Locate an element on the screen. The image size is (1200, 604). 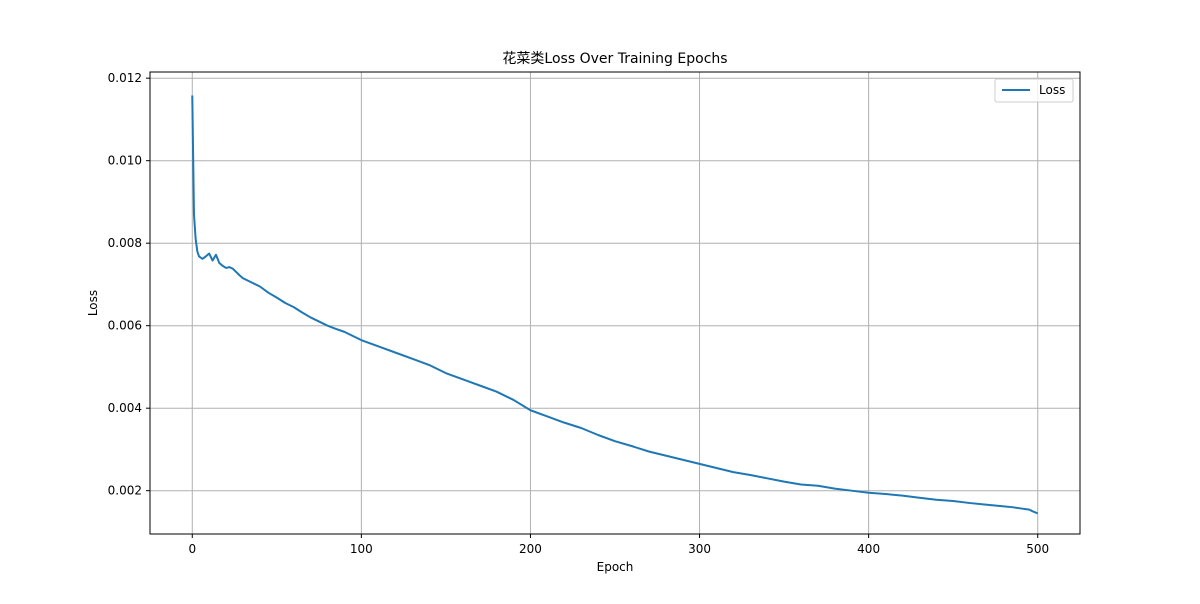
y-tick-label: 0.004 is located at coordinates (125, 408).